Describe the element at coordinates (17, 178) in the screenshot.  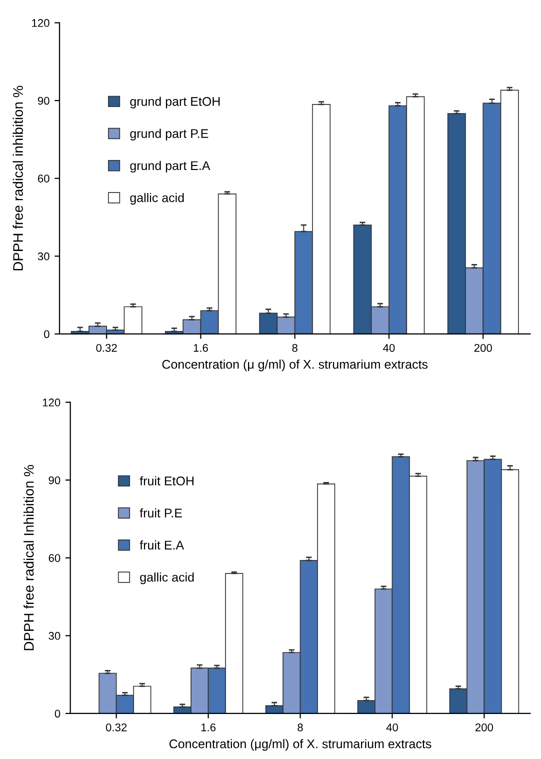
I see `y-axis-title: DPPH free radical inhibition %` at that location.